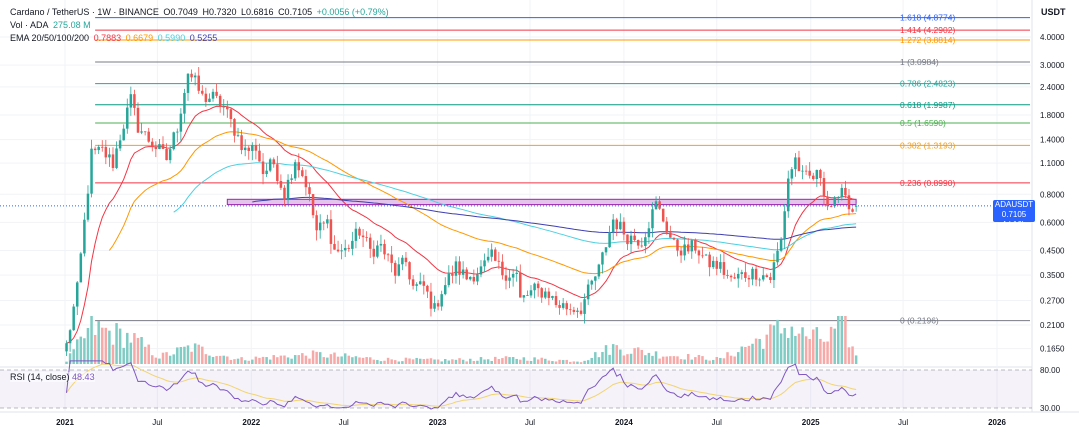 Image resolution: width=1079 pixels, height=434 pixels. Describe the element at coordinates (811, 422) in the screenshot. I see `time-tick-label: 2025` at that location.